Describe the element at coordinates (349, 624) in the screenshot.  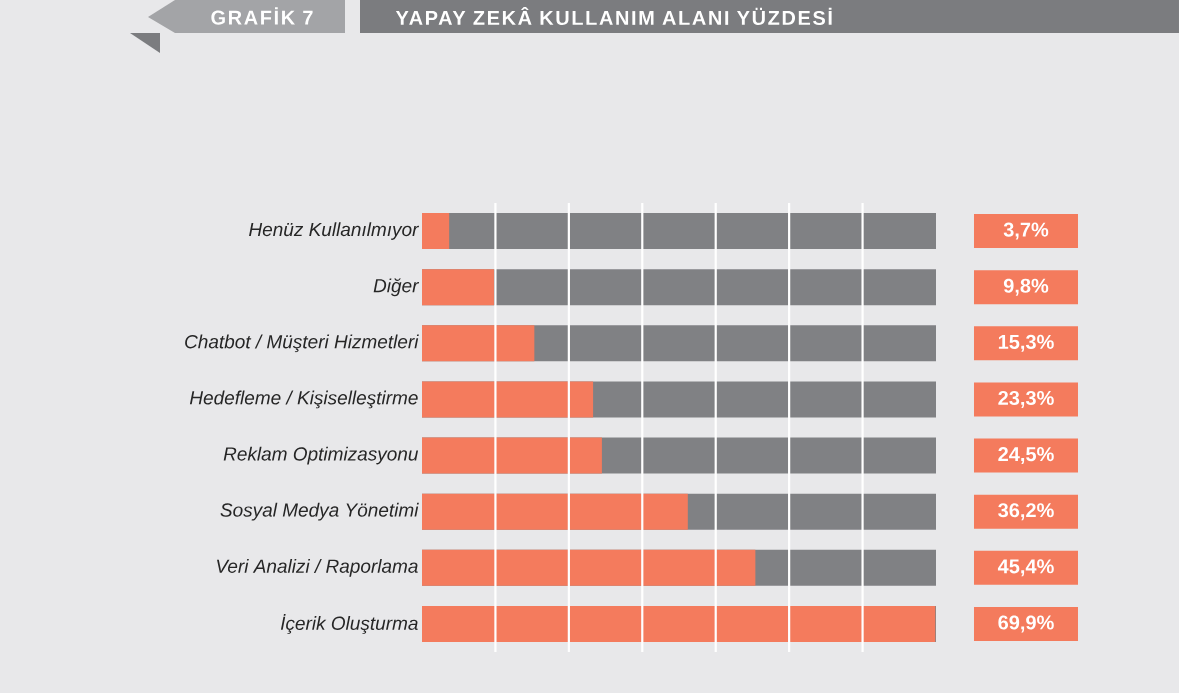
I see `y-tick-label: İçerik Oluşturma` at that location.